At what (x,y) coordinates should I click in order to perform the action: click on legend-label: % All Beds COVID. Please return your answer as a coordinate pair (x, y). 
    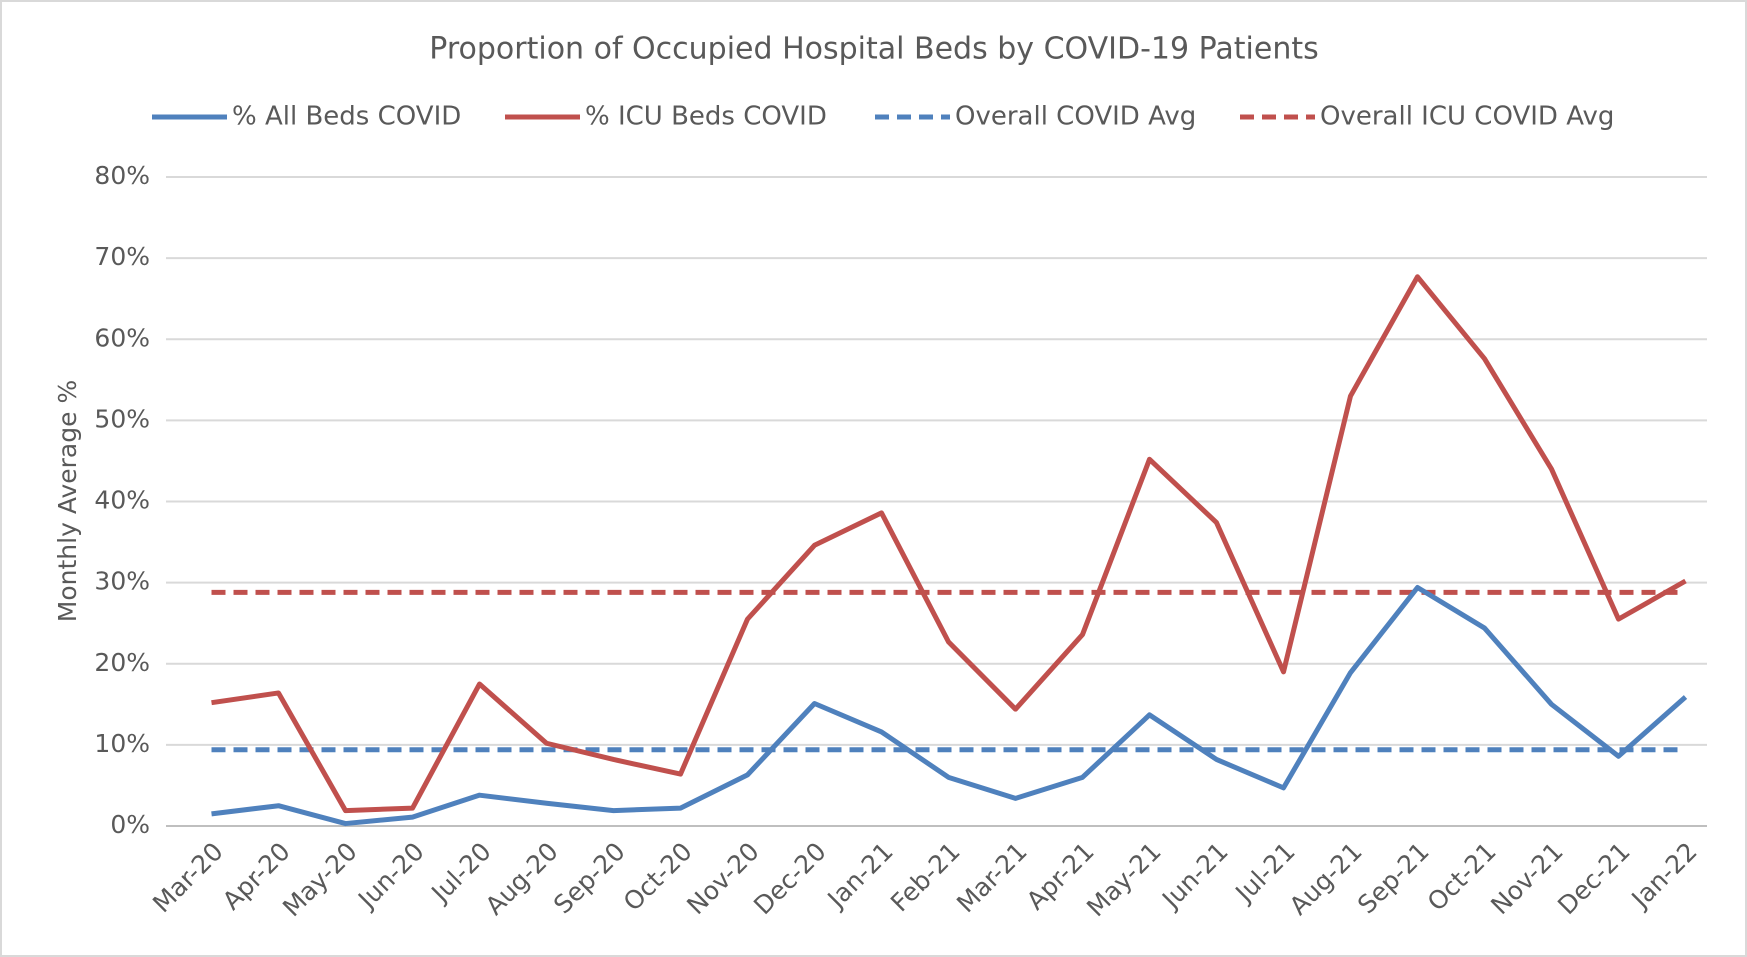
    Looking at the image, I should click on (346, 117).